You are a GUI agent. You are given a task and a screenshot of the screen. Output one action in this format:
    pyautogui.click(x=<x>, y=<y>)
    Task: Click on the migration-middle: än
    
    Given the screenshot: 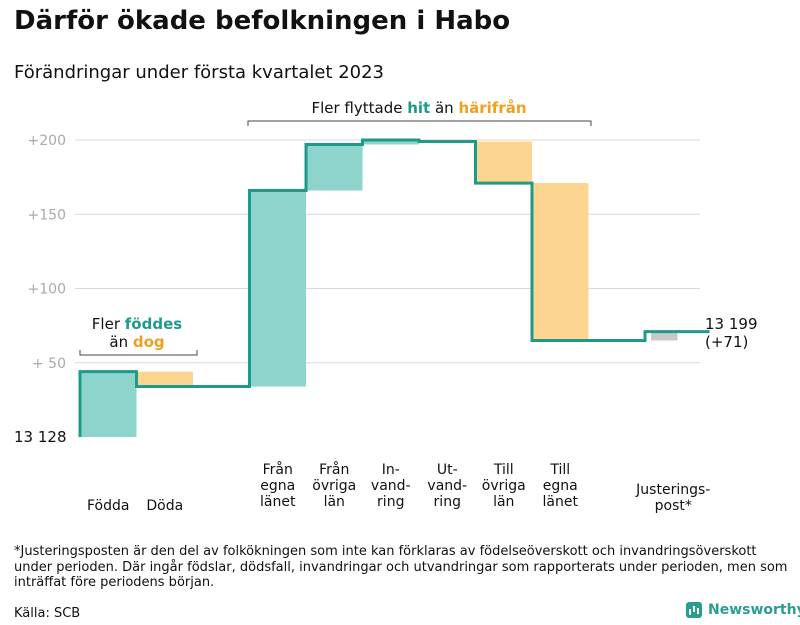 What is the action you would take?
    pyautogui.click(x=444, y=108)
    